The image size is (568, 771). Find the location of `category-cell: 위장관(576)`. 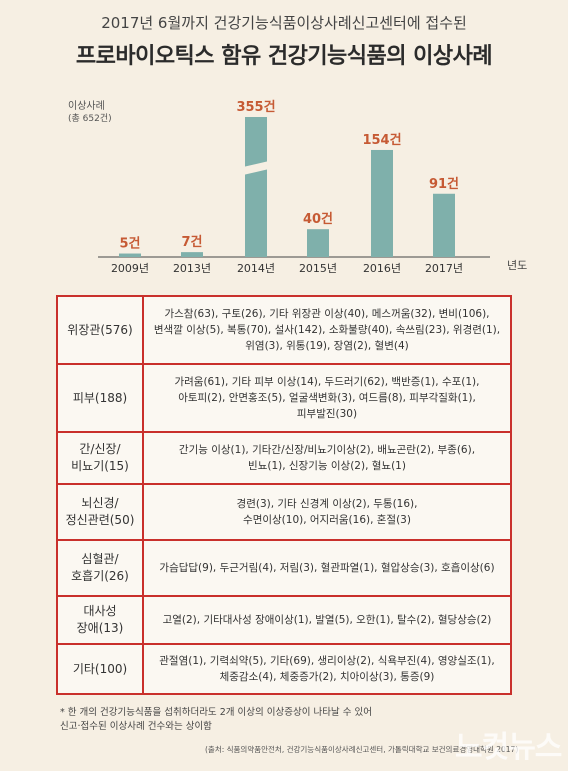

category-cell: 위장관(576) is located at coordinates (101, 330).